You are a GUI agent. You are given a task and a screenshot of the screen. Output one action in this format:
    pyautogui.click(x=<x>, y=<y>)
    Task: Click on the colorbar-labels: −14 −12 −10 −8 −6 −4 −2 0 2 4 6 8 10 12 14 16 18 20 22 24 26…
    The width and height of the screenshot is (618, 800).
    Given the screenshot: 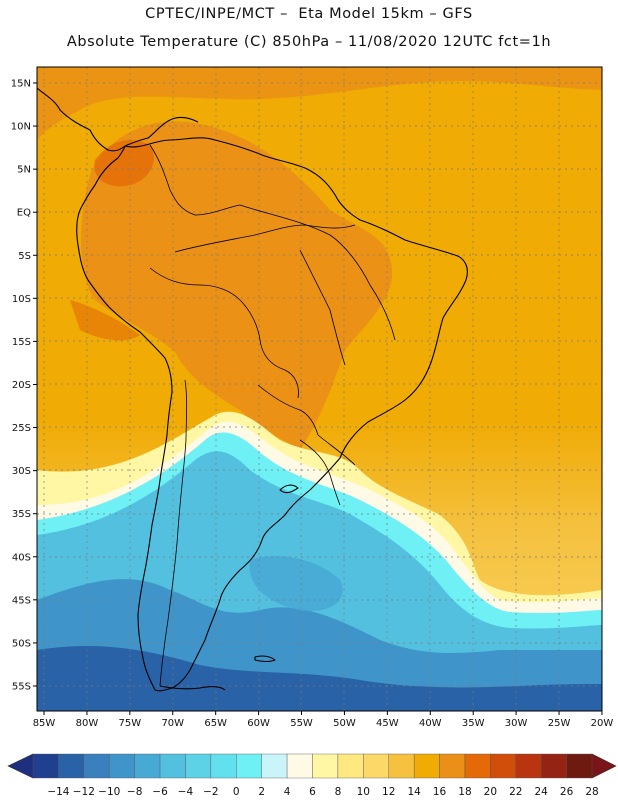 What is the action you would take?
    pyautogui.click(x=322, y=792)
    